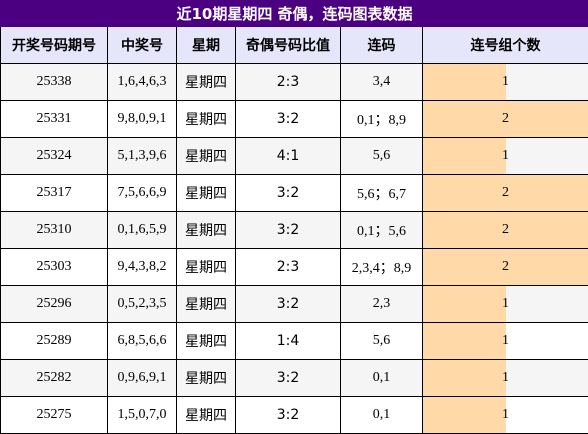  I want to click on issue-cell: 25303, so click(54, 267).